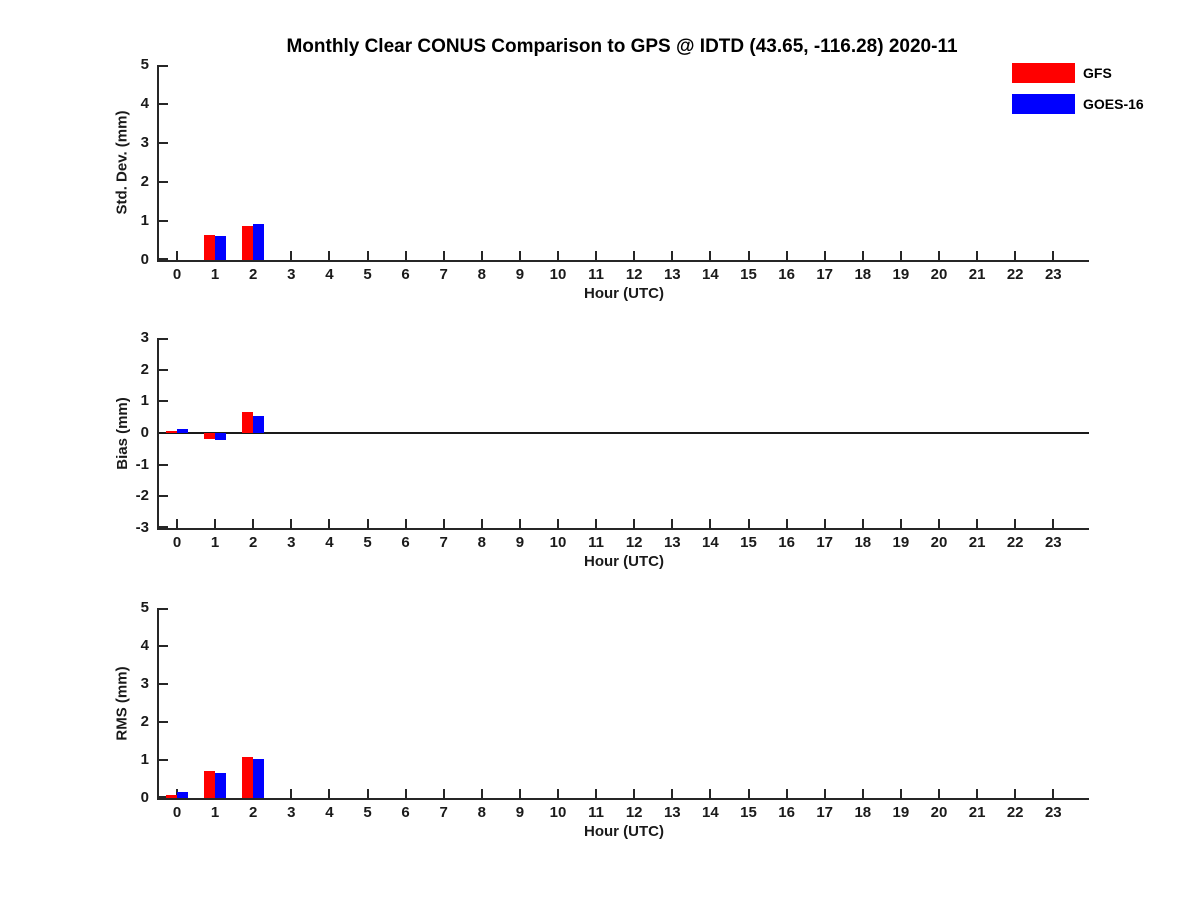 This screenshot has width=1200, height=900. Describe the element at coordinates (596, 542) in the screenshot. I see `x-tick-label-11: 11` at that location.